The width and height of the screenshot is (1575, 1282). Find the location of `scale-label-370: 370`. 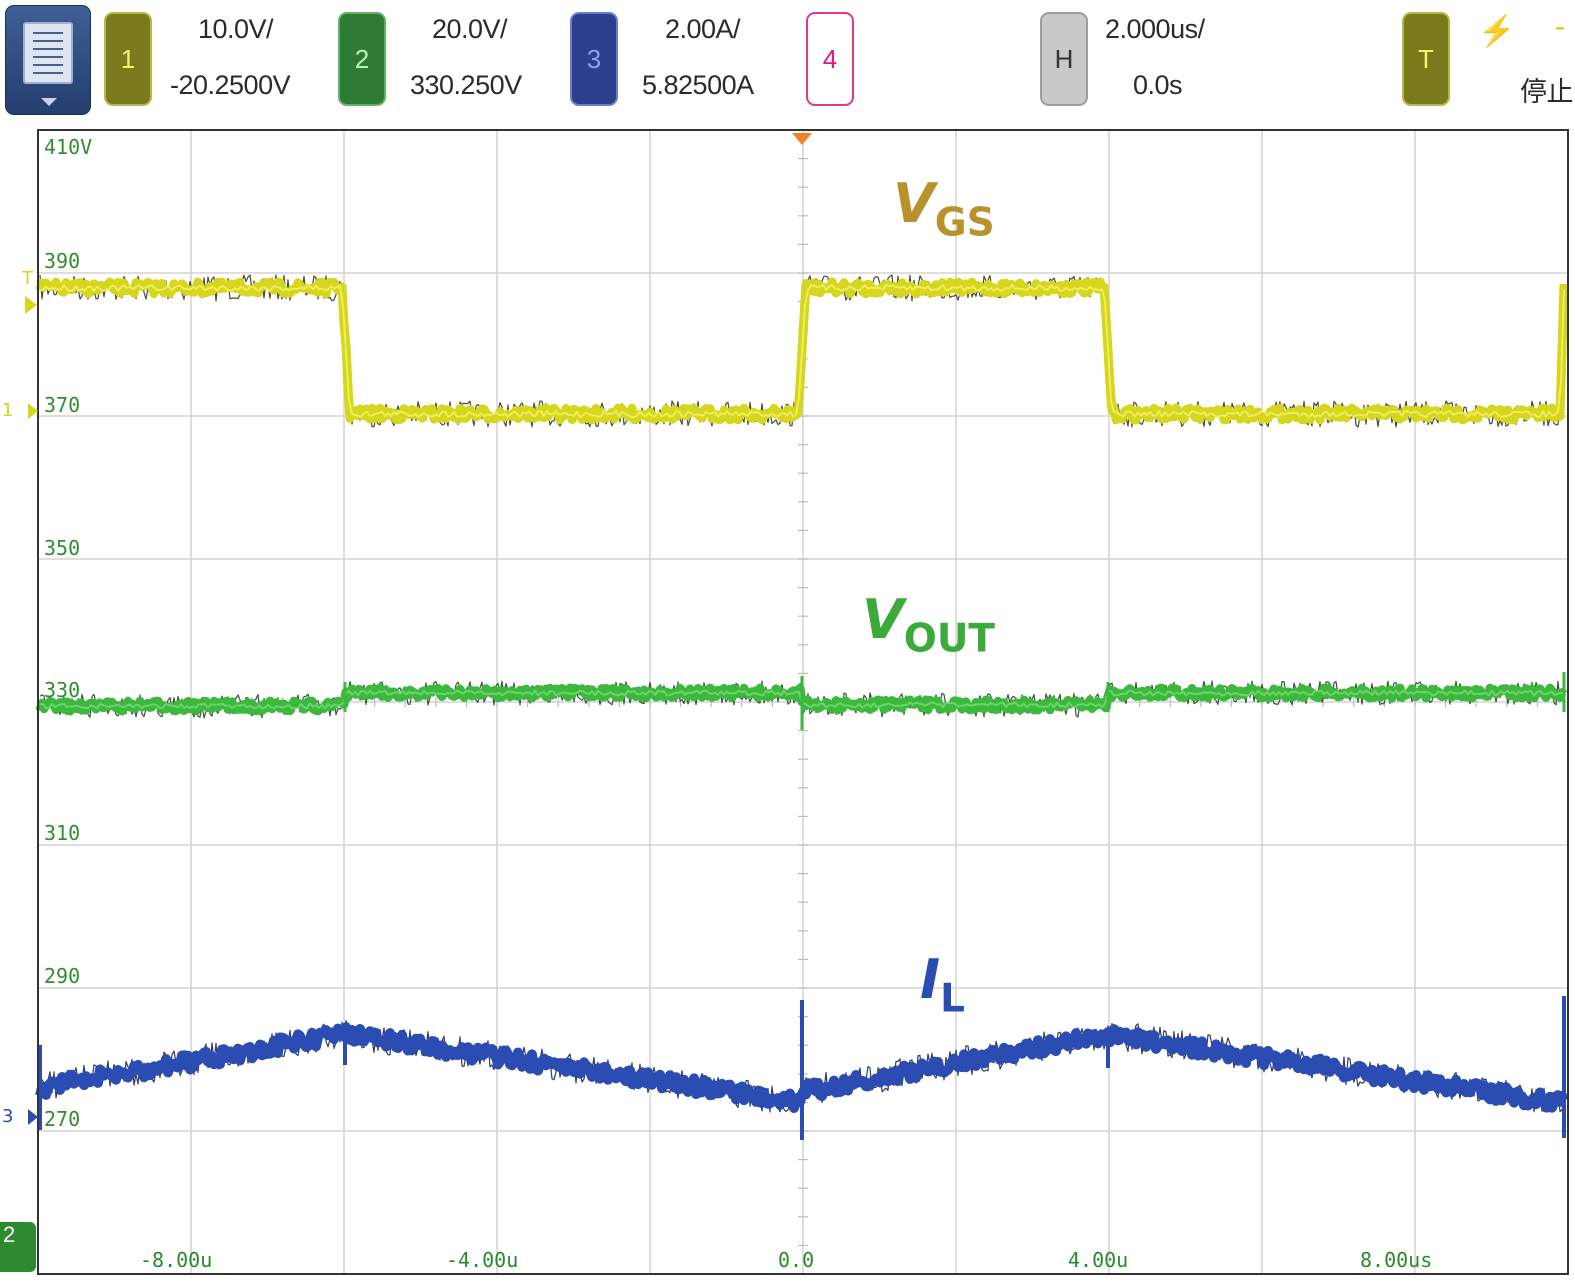

scale-label-370: 370 is located at coordinates (62, 405).